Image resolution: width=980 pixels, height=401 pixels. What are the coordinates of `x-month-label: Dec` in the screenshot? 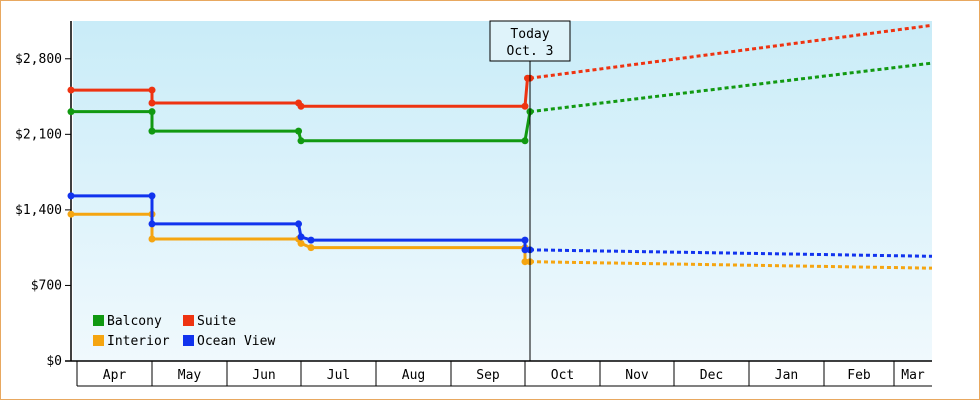 It's located at (711, 375).